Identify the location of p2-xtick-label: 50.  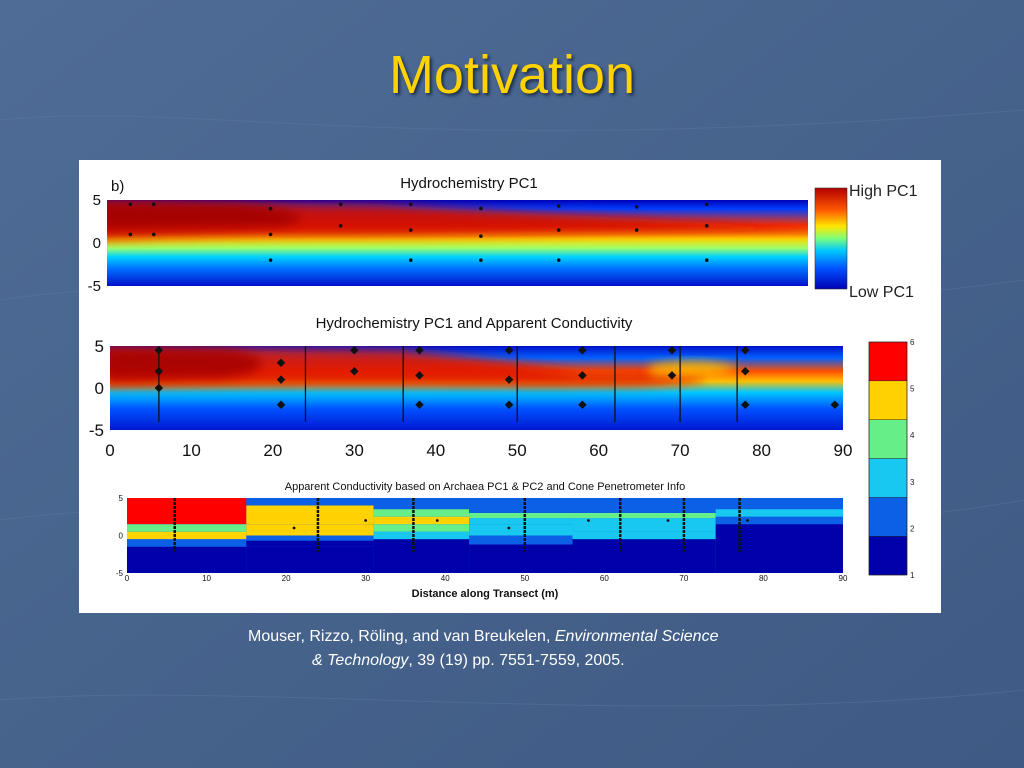
(517, 450).